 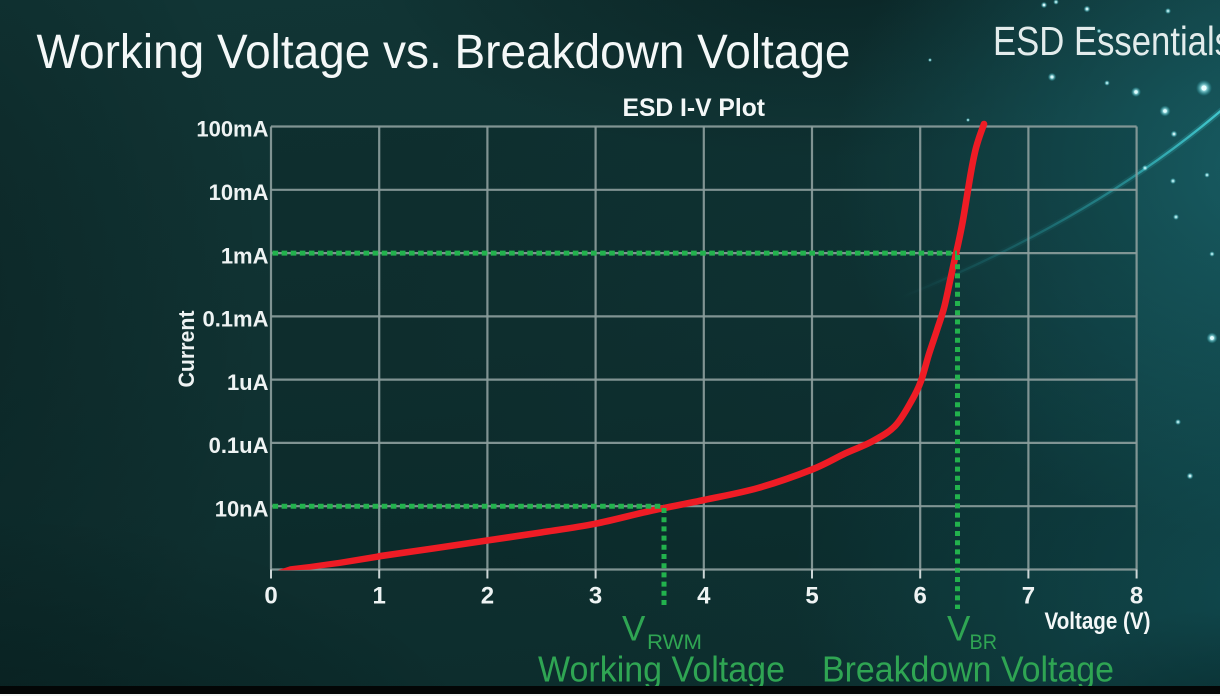 What do you see at coordinates (811, 596) in the screenshot?
I see `svg-text: 5` at bounding box center [811, 596].